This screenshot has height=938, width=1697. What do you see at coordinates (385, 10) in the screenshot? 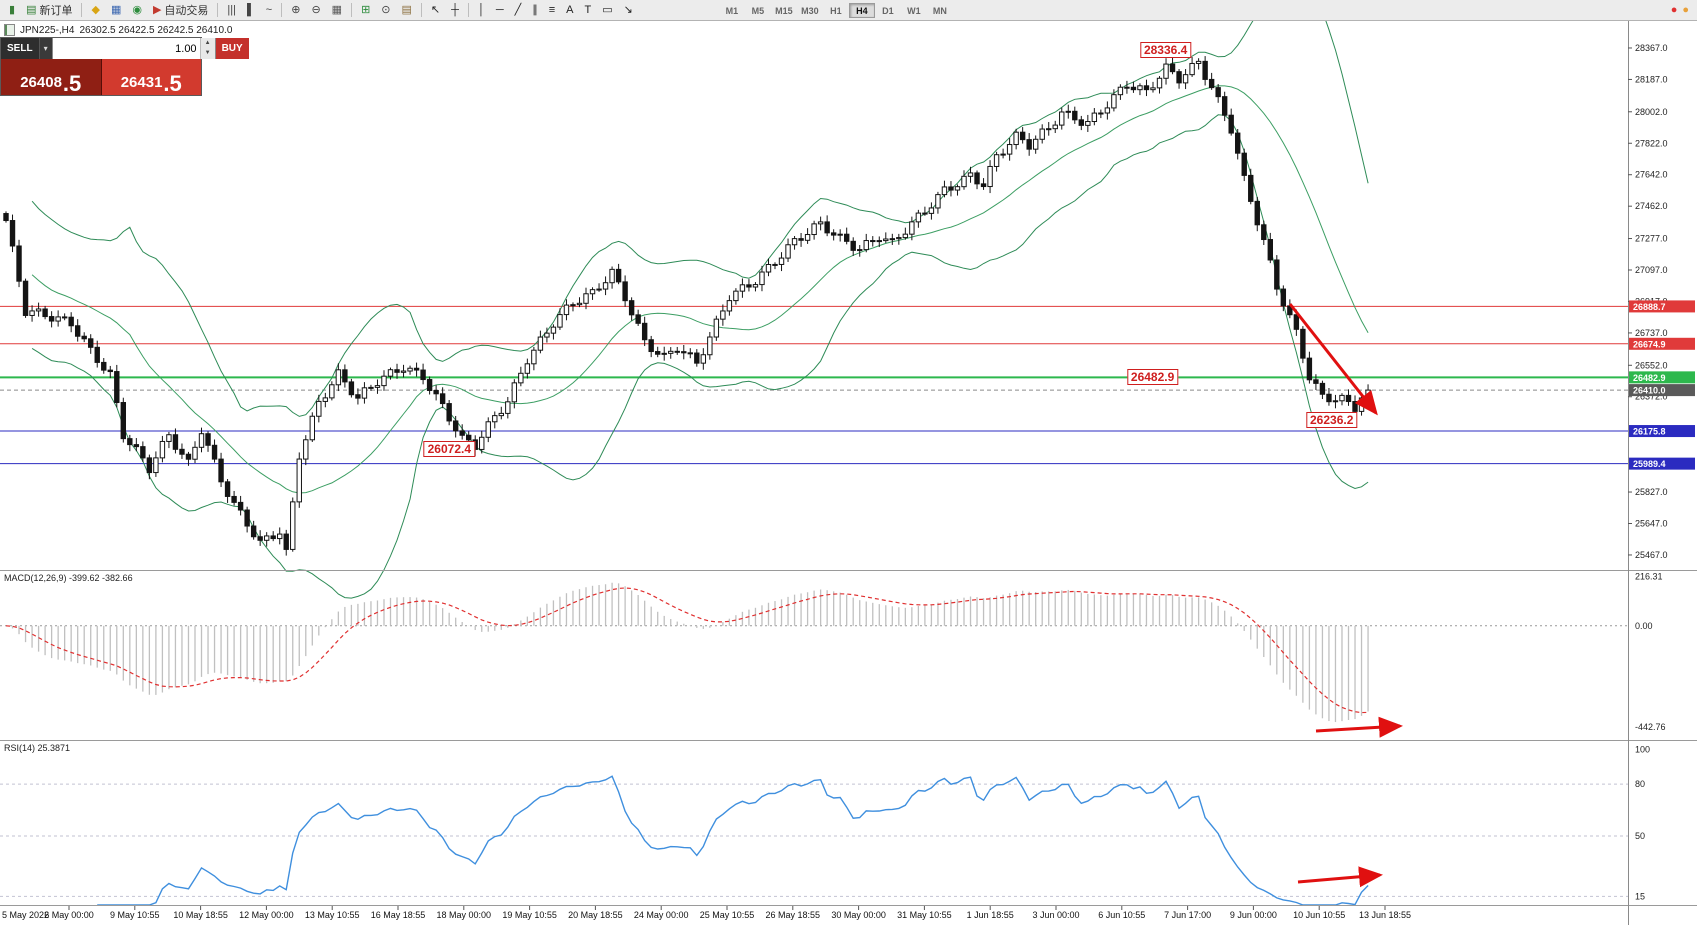
I see `periods-icon: ⊙` at bounding box center [385, 10].